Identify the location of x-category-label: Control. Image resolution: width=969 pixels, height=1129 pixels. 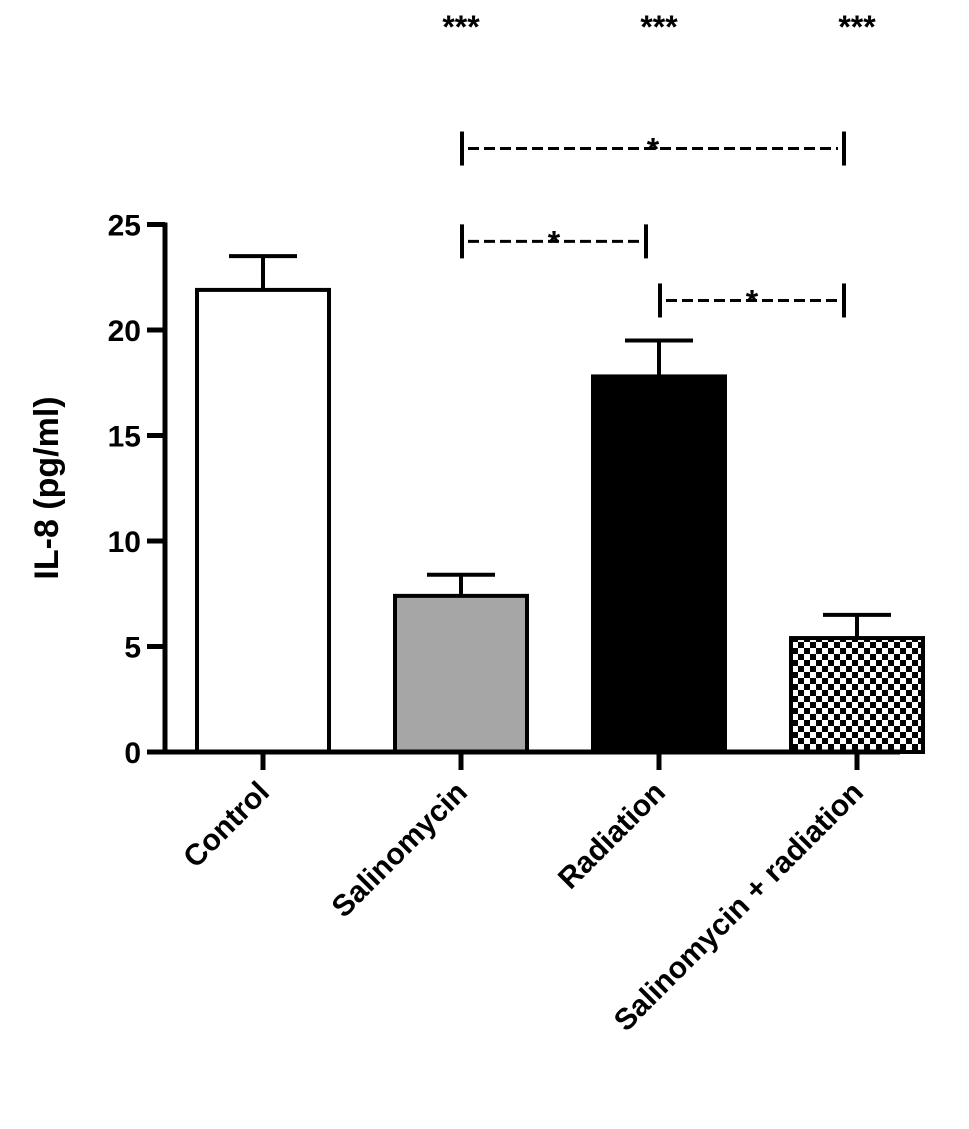
(226, 825).